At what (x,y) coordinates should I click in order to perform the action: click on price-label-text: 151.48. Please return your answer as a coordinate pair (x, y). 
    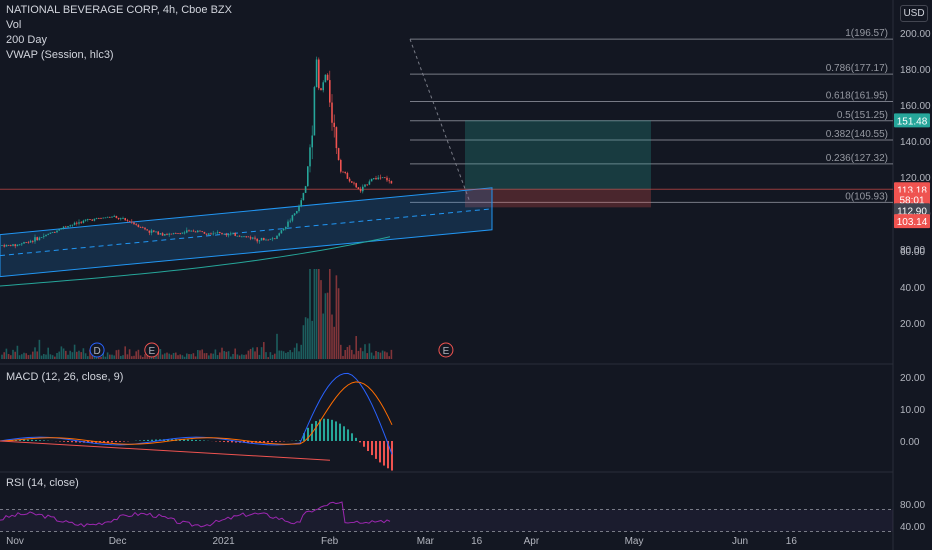
    Looking at the image, I should click on (912, 121).